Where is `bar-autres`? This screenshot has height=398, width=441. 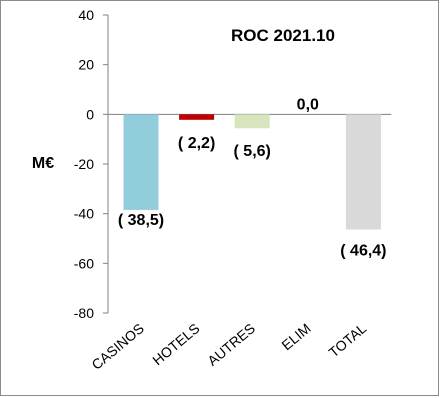
bar-autres is located at coordinates (252, 121).